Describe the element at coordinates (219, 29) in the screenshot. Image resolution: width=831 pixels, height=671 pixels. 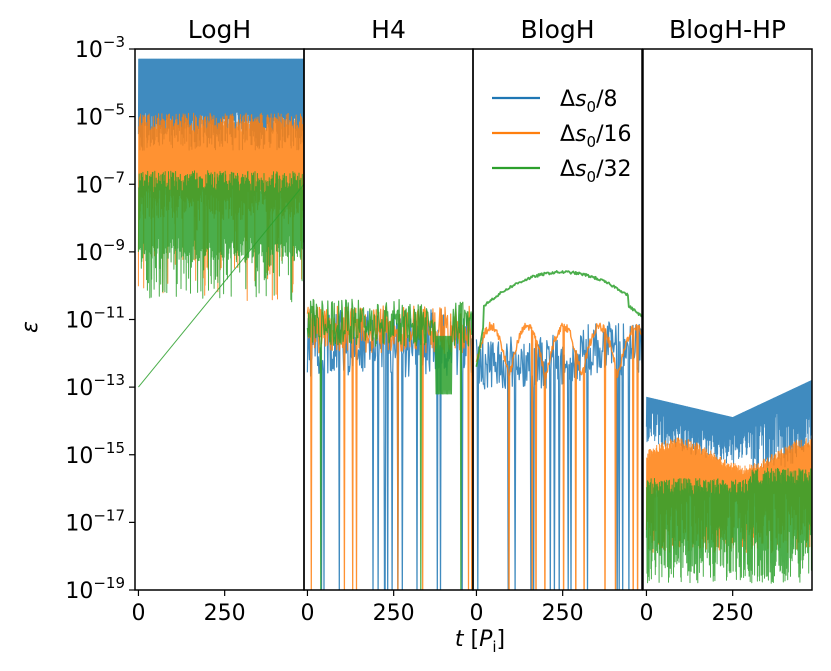
I see `panel-title: LogH` at that location.